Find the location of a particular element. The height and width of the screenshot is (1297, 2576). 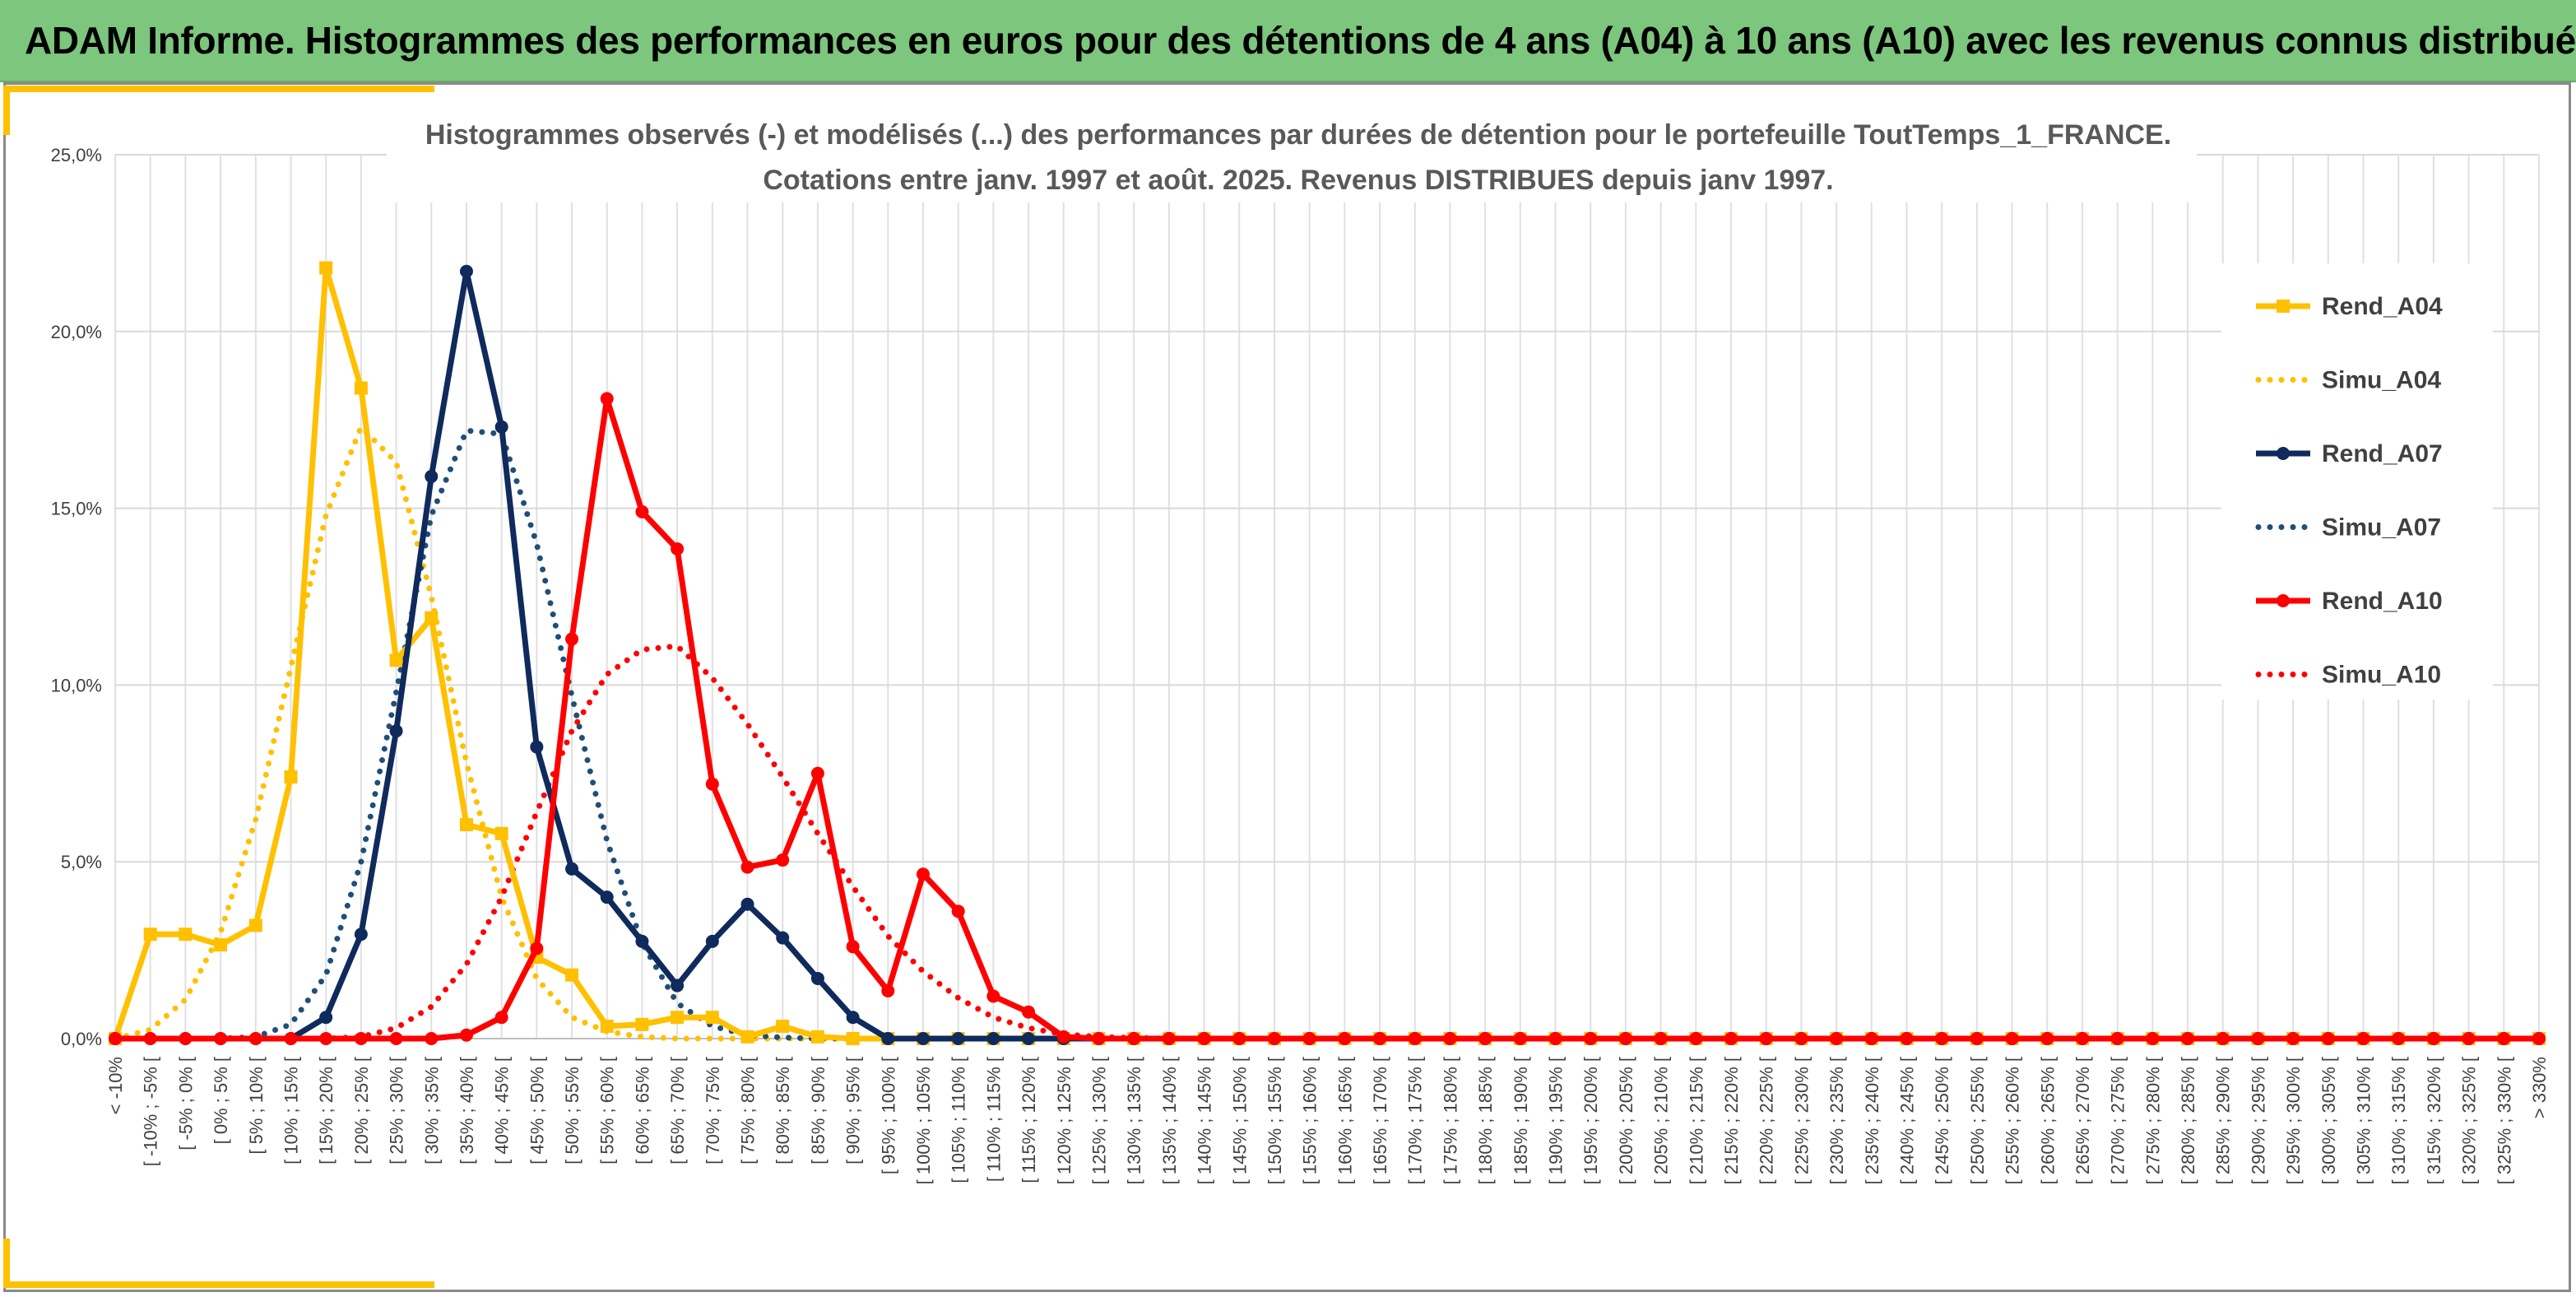

x-tick-label: [ 65% ; 70% [ is located at coordinates (677, 1111).